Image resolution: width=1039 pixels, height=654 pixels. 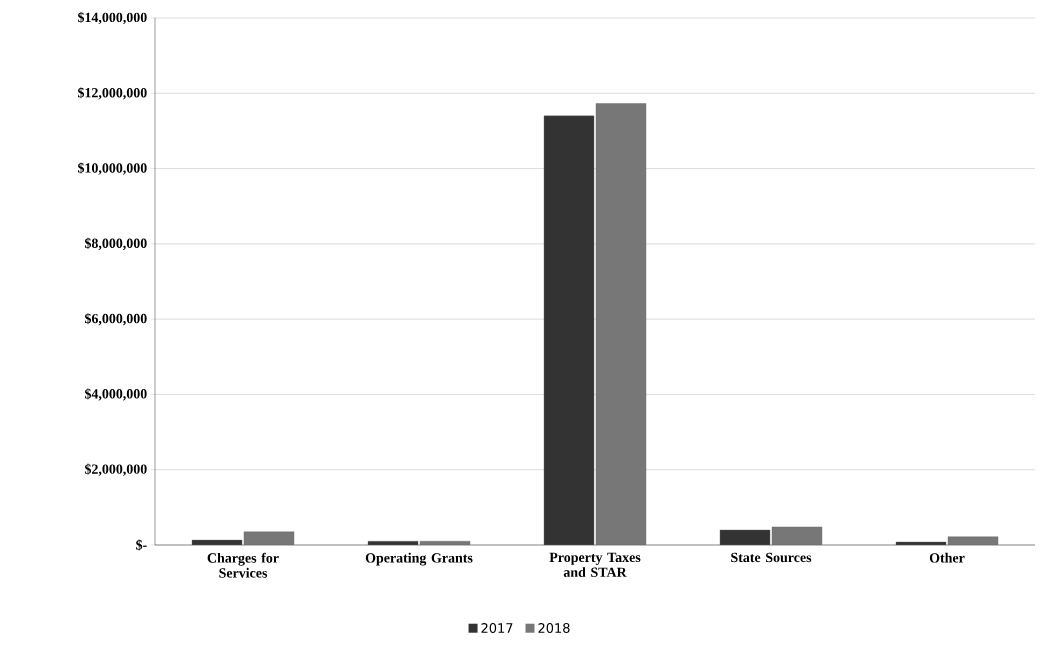 I want to click on y-tick-label: $14,000,000, so click(x=112, y=18).